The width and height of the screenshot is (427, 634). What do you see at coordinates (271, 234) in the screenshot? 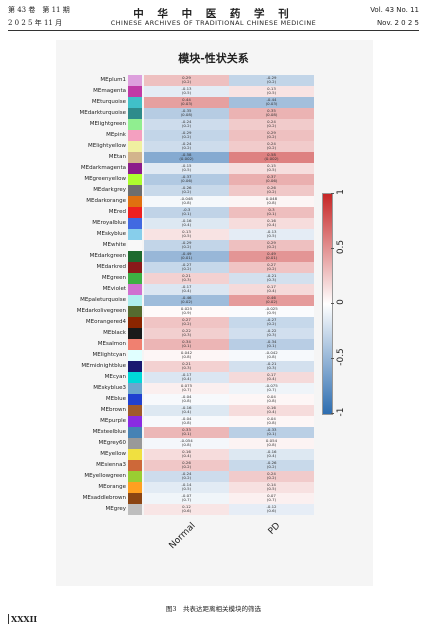
I see `heatmap-cell: -0.13 (0.5)` at bounding box center [271, 234].